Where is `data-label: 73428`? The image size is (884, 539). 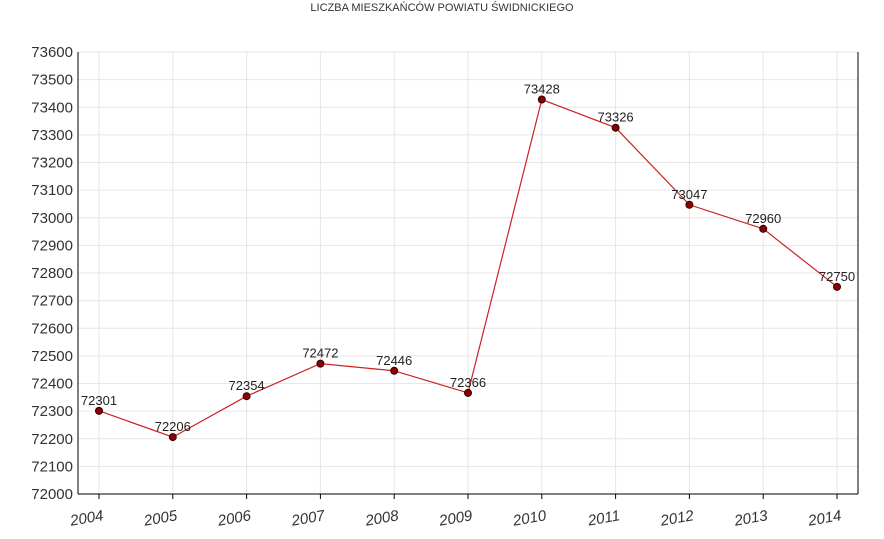
data-label: 73428 is located at coordinates (542, 89).